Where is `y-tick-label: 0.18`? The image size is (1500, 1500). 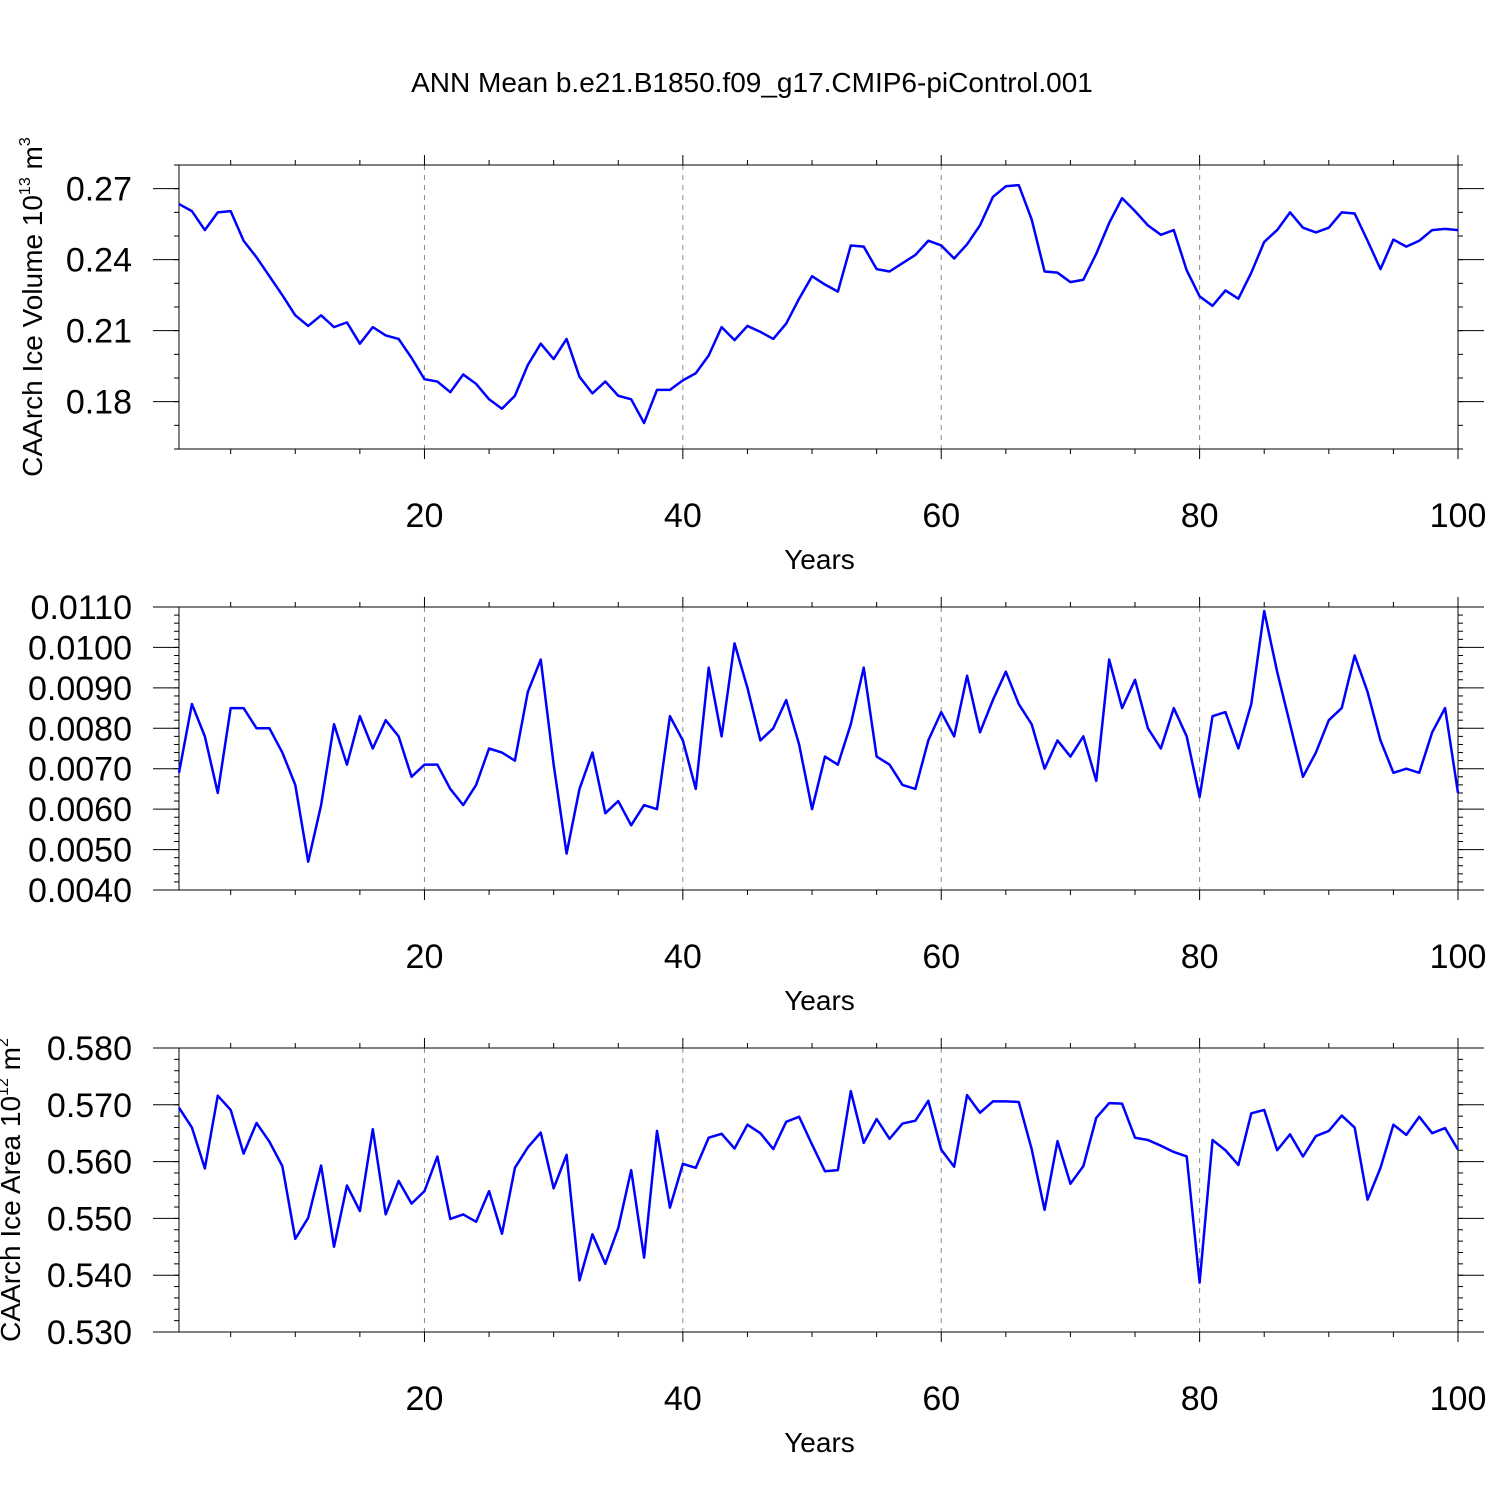
y-tick-label: 0.18 is located at coordinates (99, 403).